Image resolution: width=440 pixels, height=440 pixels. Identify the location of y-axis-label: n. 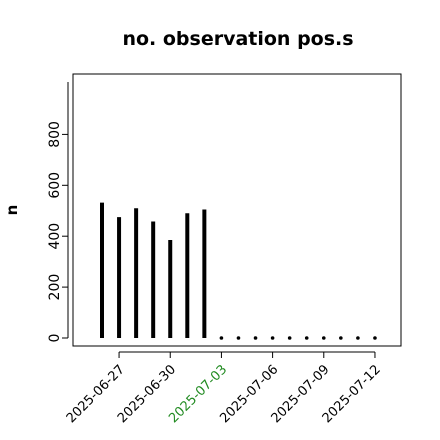
(12, 210).